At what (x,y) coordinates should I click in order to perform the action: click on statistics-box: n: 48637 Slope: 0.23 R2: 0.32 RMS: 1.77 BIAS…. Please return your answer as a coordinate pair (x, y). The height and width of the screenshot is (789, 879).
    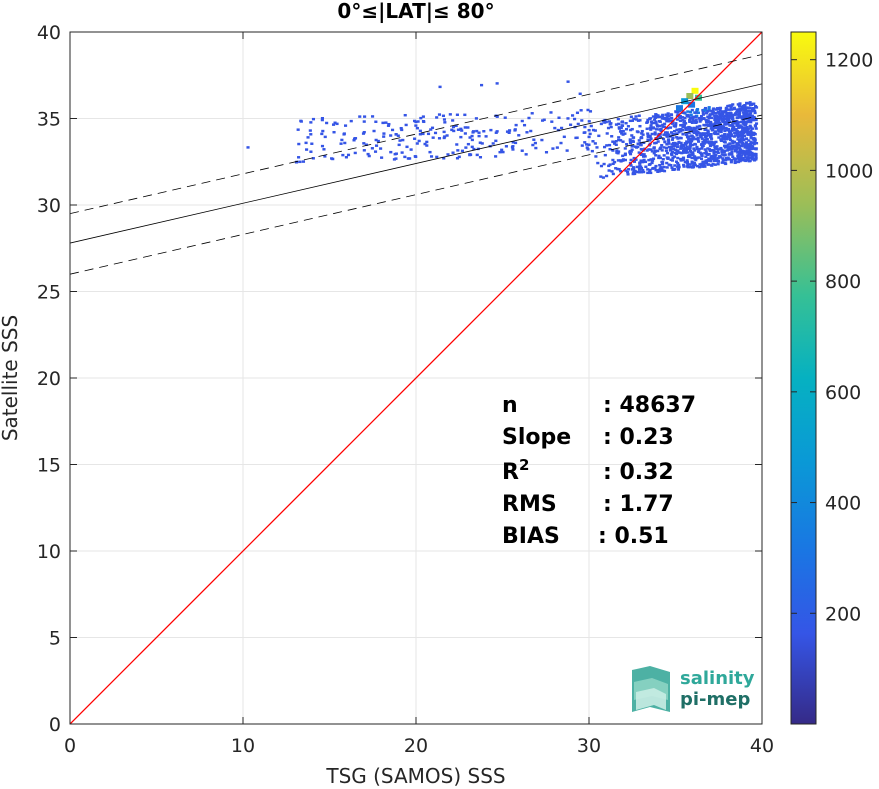
    Looking at the image, I should click on (599, 471).